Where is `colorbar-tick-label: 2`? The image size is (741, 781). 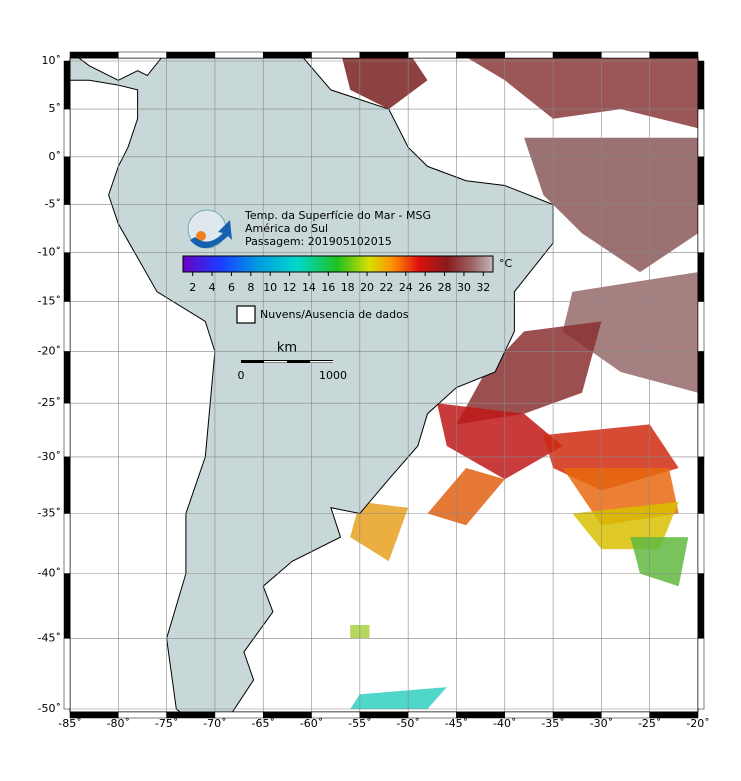
colorbar-tick-label: 2 is located at coordinates (192, 287).